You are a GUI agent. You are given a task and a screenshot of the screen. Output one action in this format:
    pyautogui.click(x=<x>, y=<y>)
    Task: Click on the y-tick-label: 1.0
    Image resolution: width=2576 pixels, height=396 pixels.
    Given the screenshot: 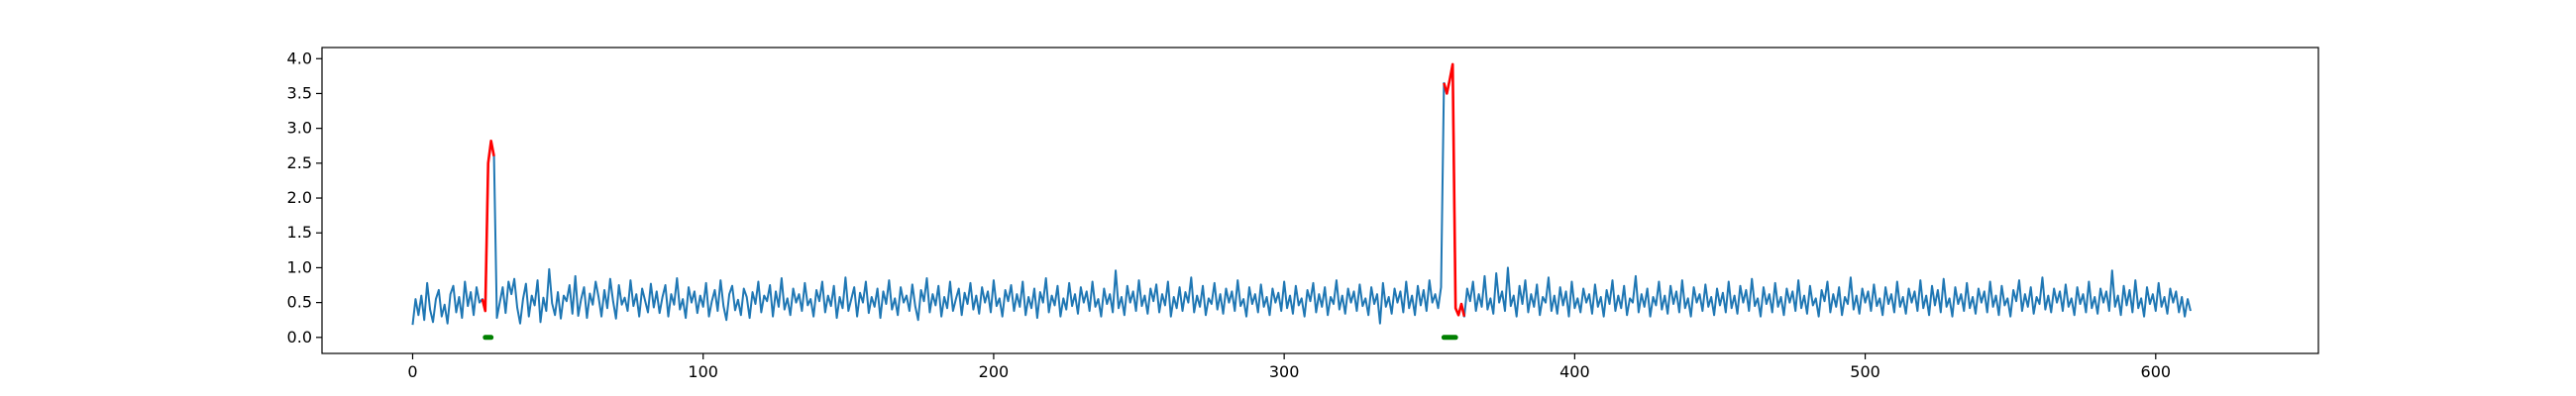 What is the action you would take?
    pyautogui.click(x=299, y=267)
    